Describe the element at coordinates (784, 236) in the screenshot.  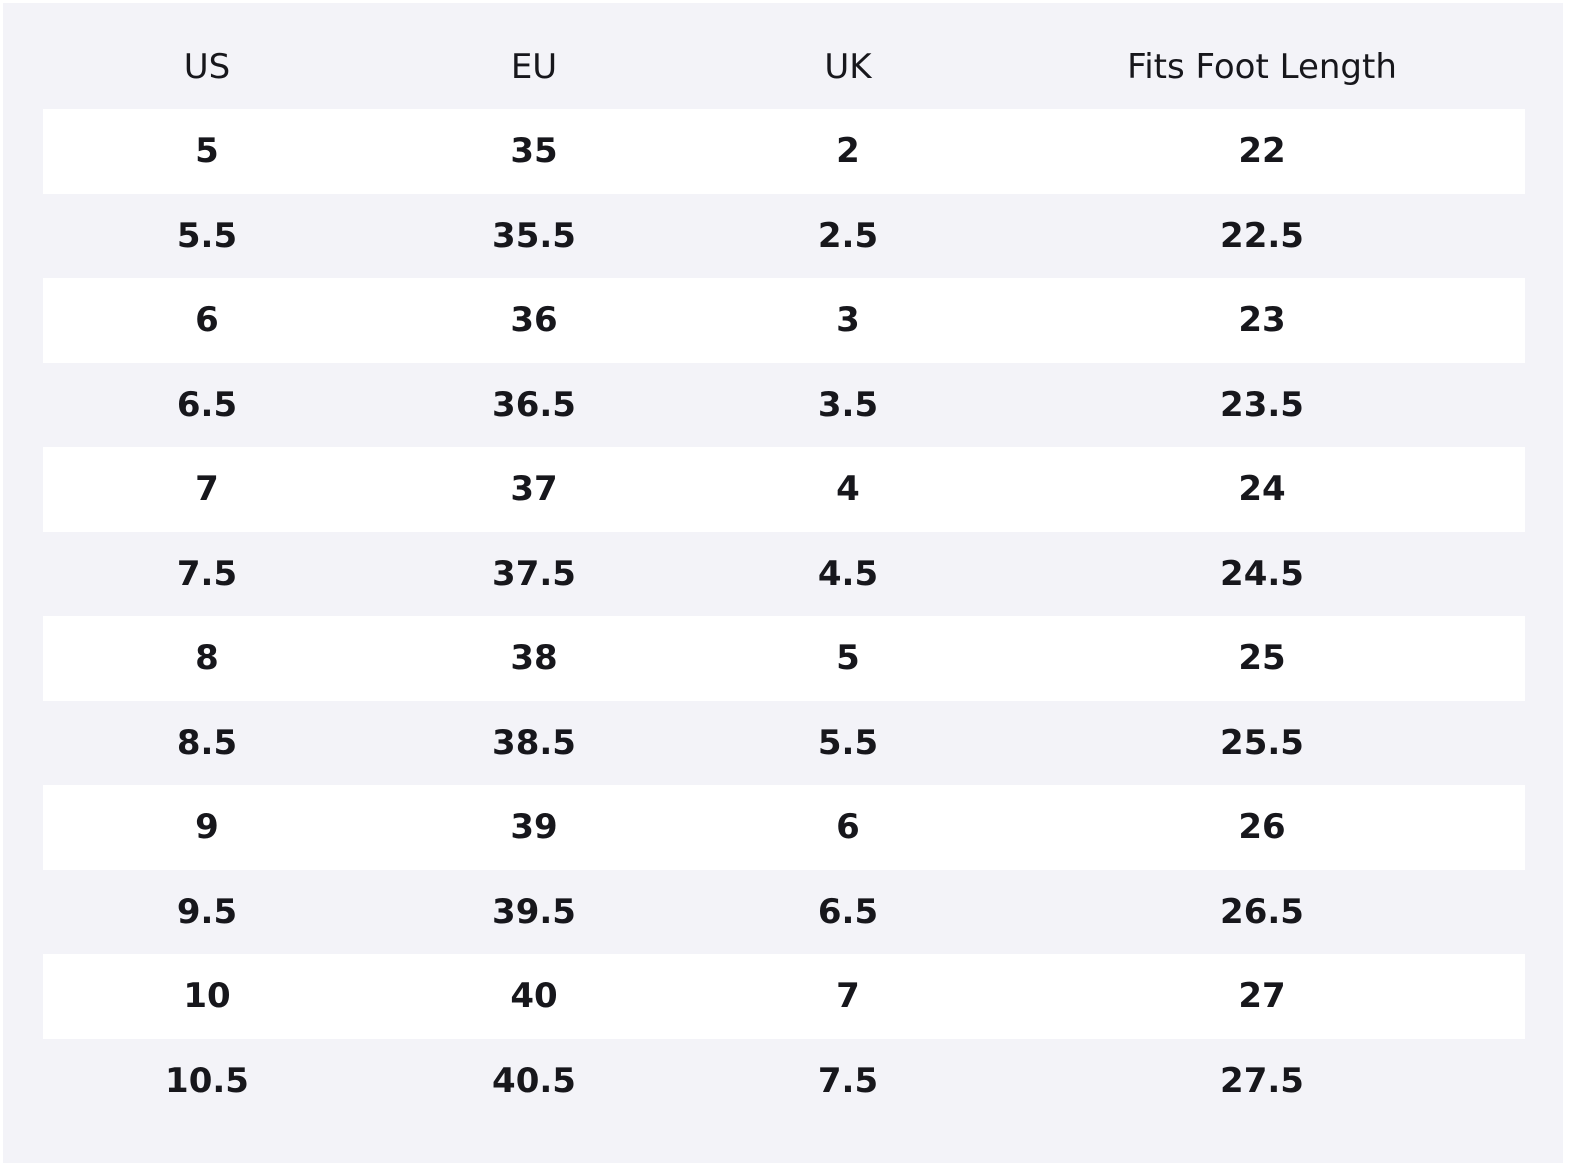
I see `table-row: 5.5 35.5 2.5 22.5` at that location.